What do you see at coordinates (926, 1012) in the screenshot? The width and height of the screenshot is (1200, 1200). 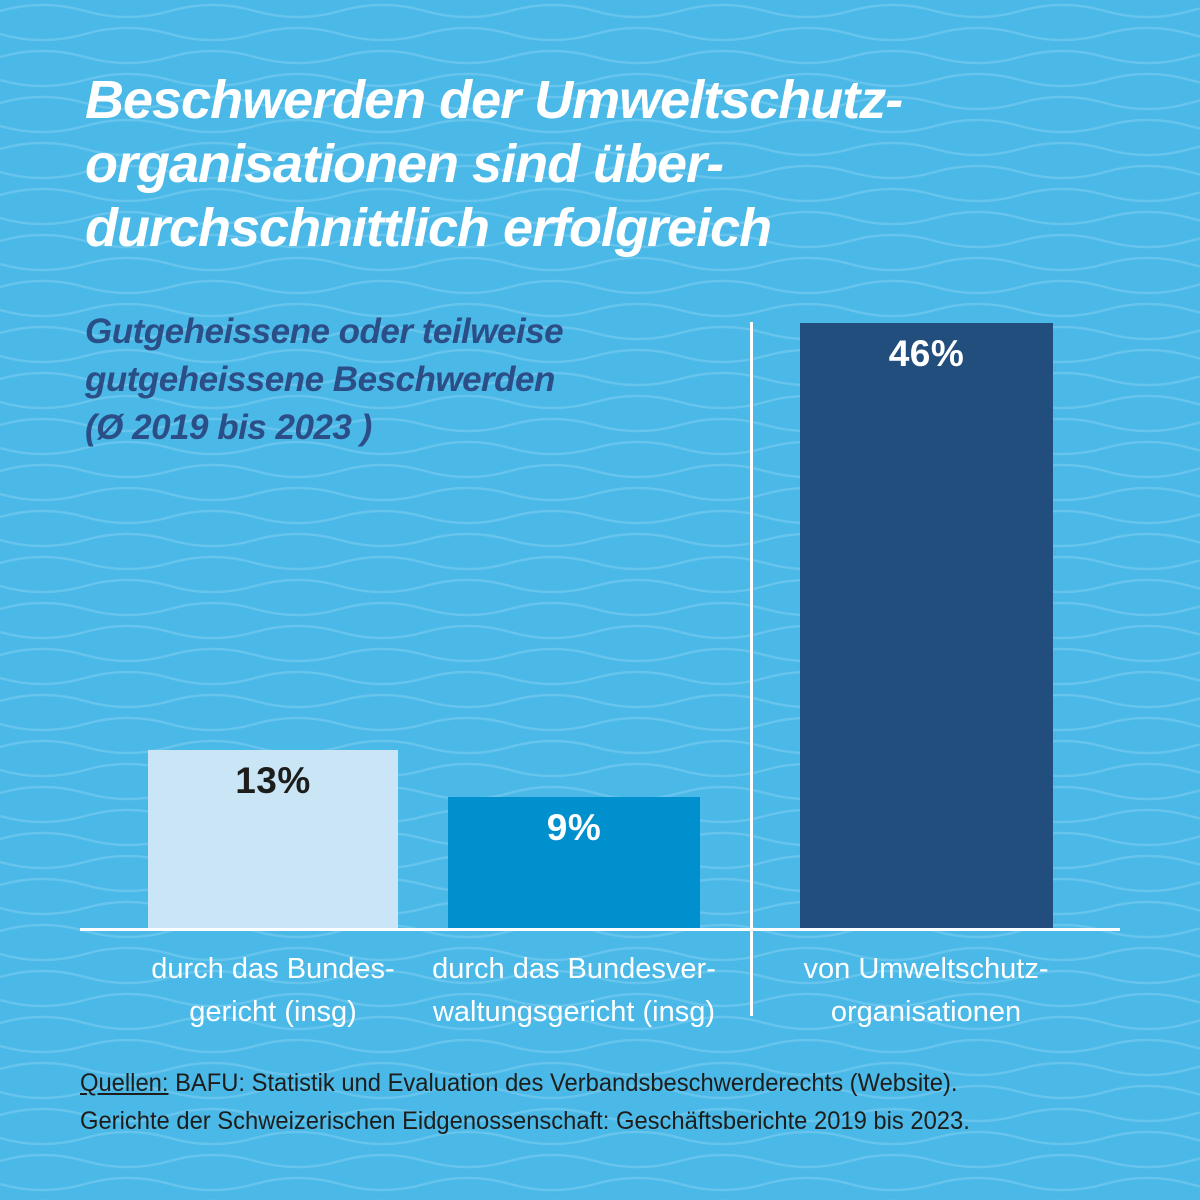 I see `category-label-line: organisationen` at bounding box center [926, 1012].